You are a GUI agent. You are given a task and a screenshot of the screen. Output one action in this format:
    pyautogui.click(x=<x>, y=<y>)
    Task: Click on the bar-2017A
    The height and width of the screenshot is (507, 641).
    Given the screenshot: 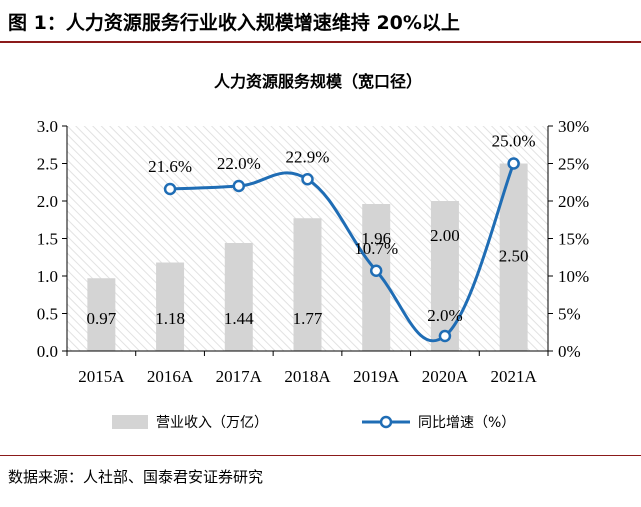 What is the action you would take?
    pyautogui.click(x=238, y=297)
    